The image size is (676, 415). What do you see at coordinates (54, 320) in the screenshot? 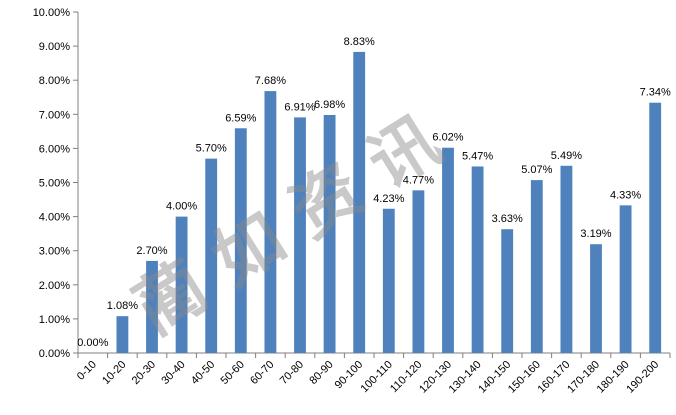
I see `y-tick-label: 1.00%` at bounding box center [54, 320].